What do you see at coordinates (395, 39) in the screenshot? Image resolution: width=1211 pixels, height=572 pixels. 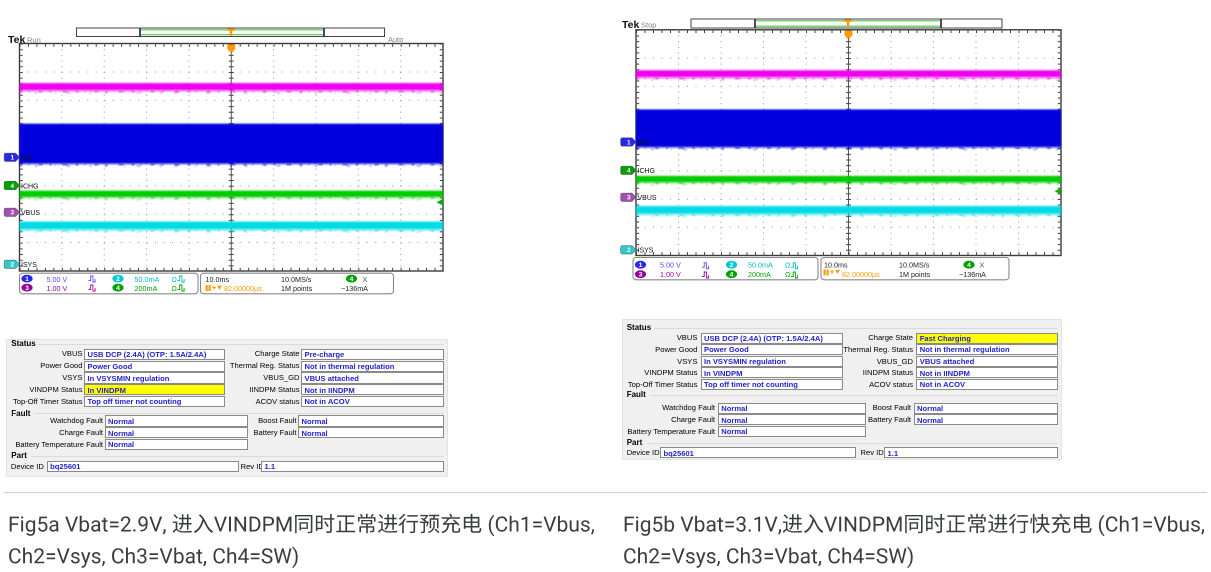 I see `svg-text: Auto` at bounding box center [395, 39].